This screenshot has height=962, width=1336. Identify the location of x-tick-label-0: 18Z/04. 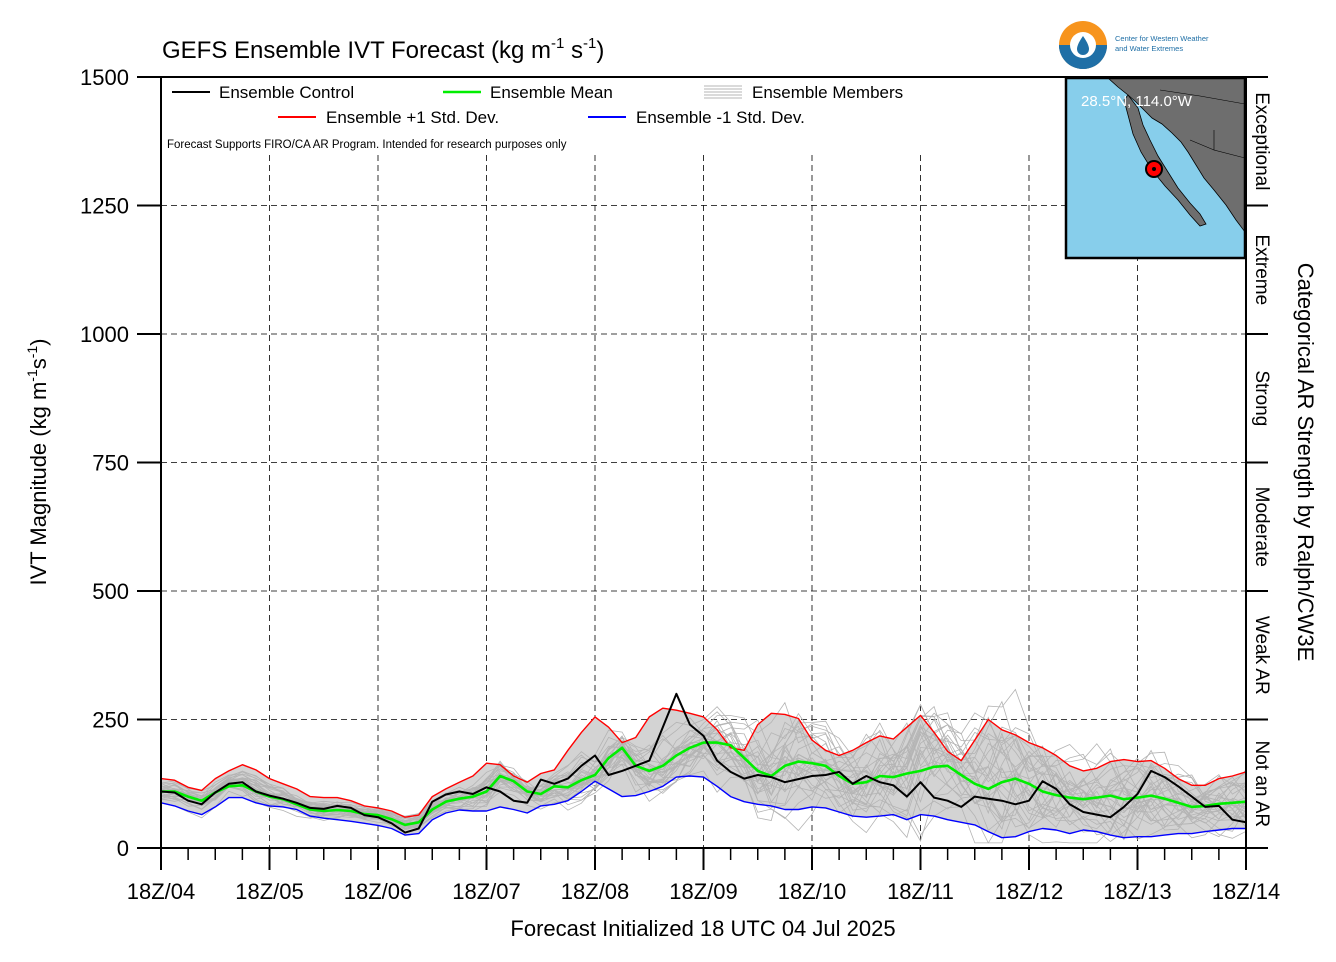
(161, 891).